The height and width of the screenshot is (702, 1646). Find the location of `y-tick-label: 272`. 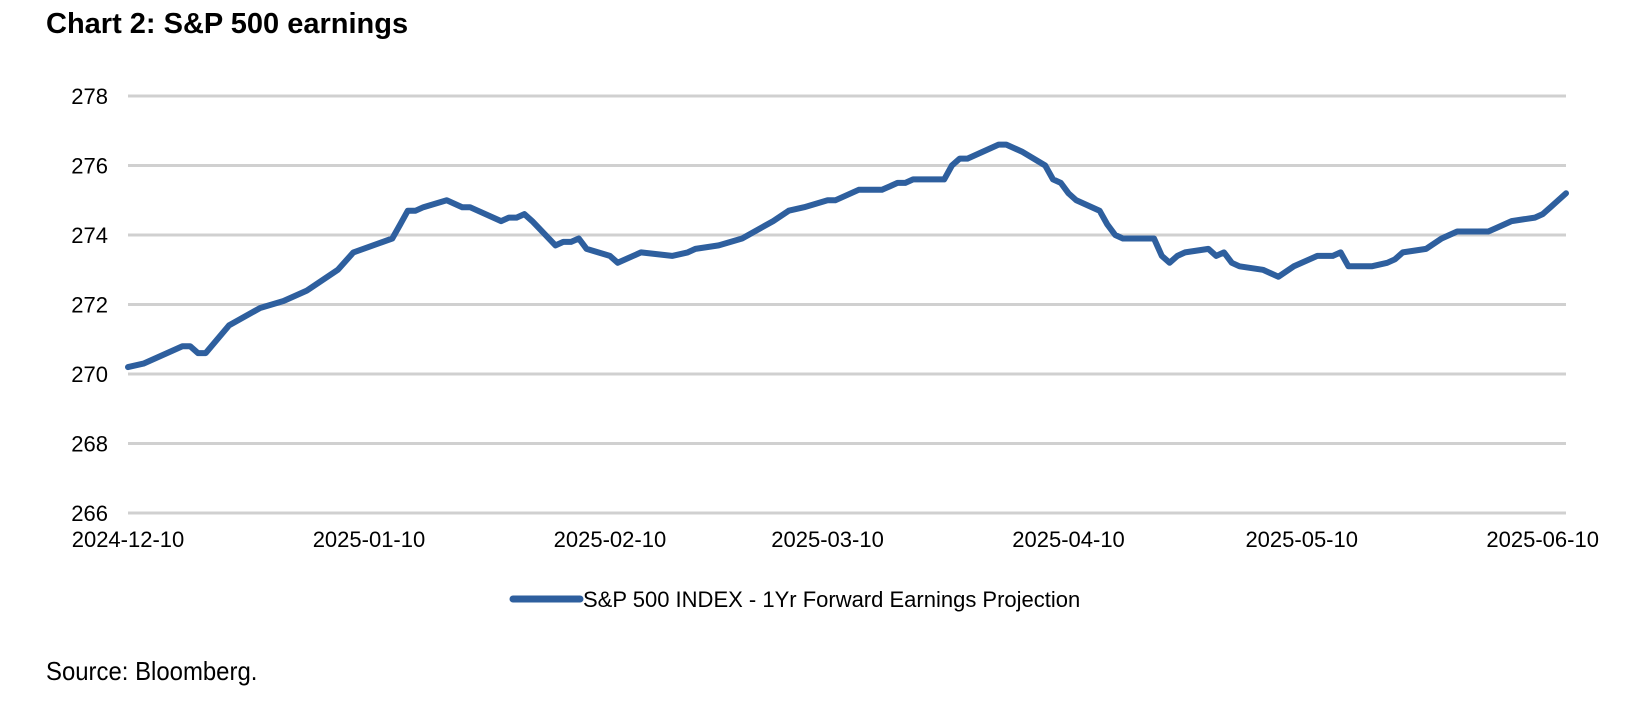

y-tick-label: 272 is located at coordinates (89, 305).